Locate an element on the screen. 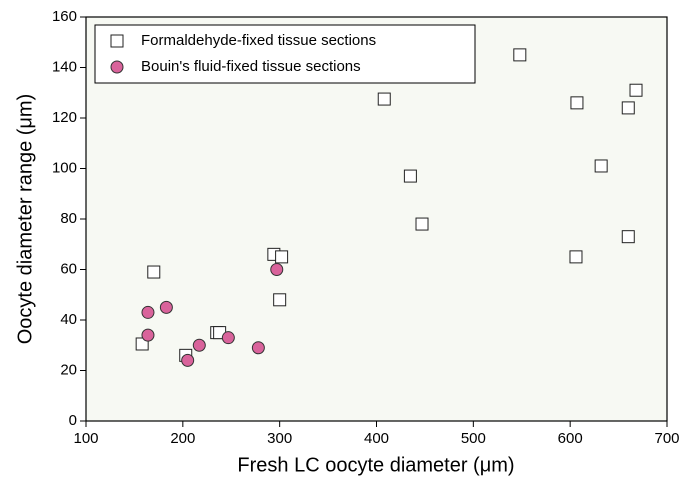 This screenshot has height=484, width=697. x-tick-label: 600 is located at coordinates (570, 438).